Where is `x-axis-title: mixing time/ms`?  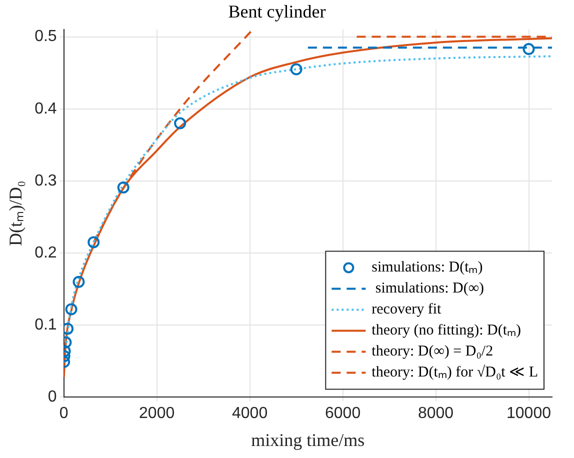
x-axis-title: mixing time/ms is located at coordinates (308, 440).